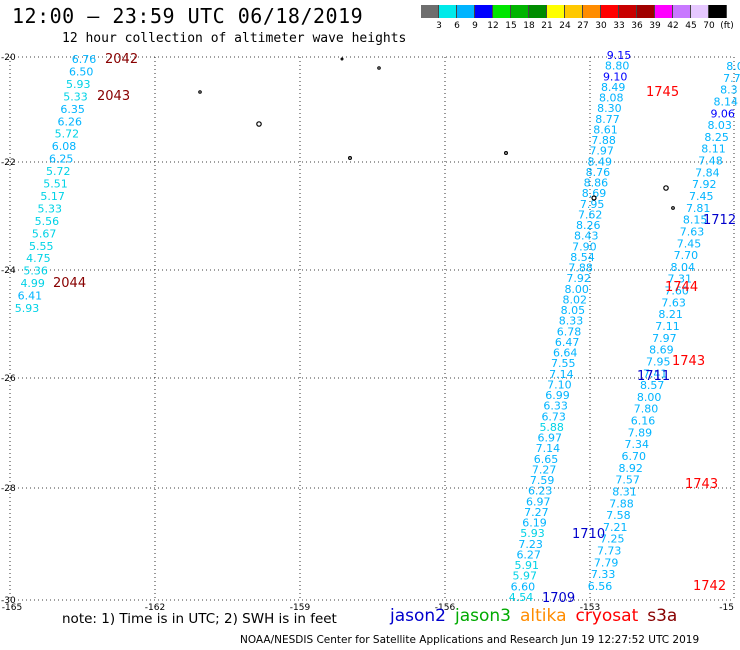 The image size is (740, 650). What do you see at coordinates (439, 26) in the screenshot?
I see `legend-label: 3` at bounding box center [439, 26].